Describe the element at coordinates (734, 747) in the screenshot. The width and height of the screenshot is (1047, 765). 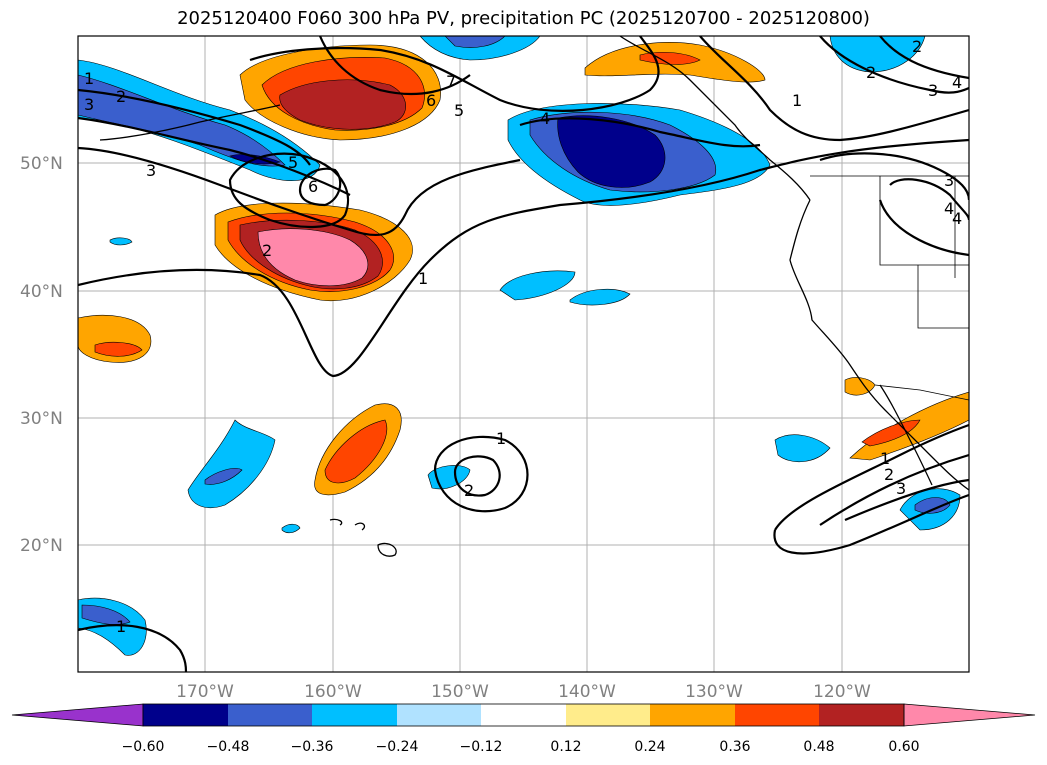
I see `colorbar-tick-label: 0.36` at that location.